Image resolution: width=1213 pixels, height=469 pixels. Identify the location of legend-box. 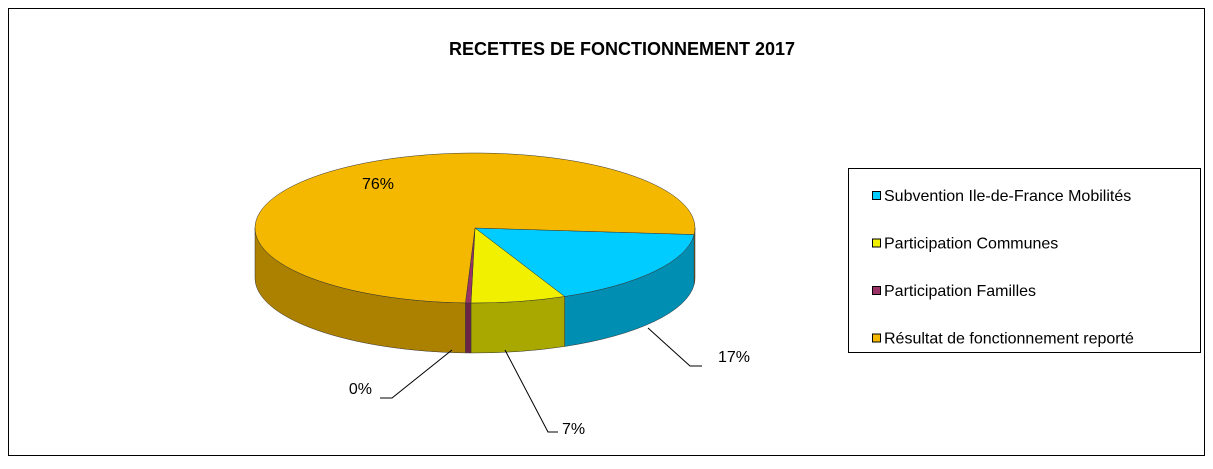
(1024, 260).